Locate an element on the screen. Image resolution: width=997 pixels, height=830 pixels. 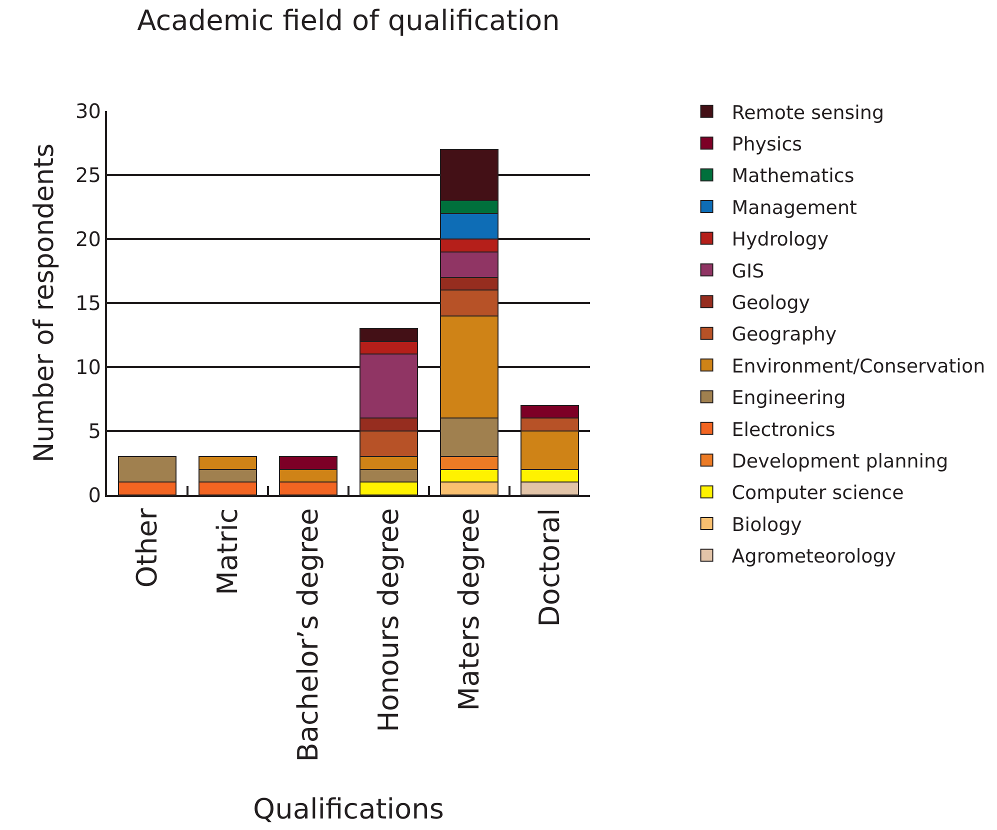
y-axis-title: Number of respondents is located at coordinates (44, 303).